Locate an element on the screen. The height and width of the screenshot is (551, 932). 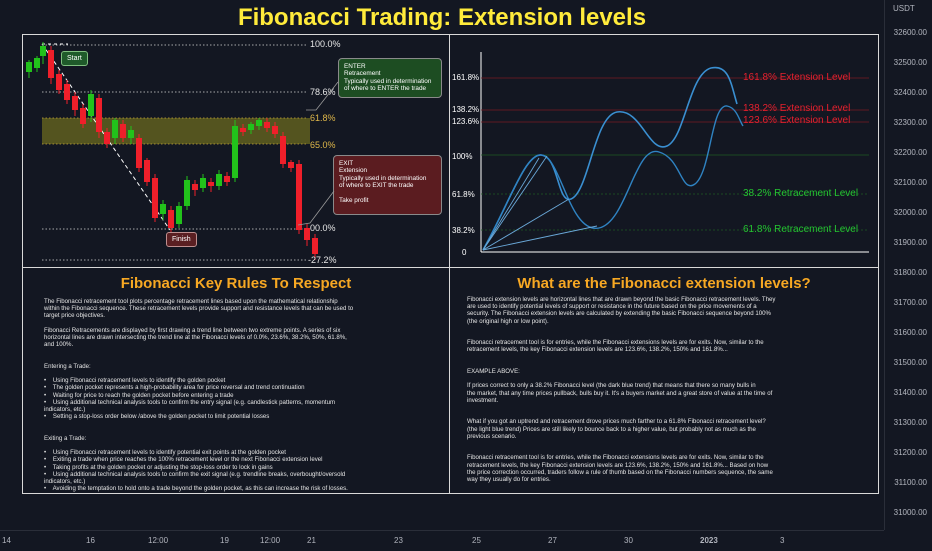
price-tick-label: 32600.00 is located at coordinates (910, 32).